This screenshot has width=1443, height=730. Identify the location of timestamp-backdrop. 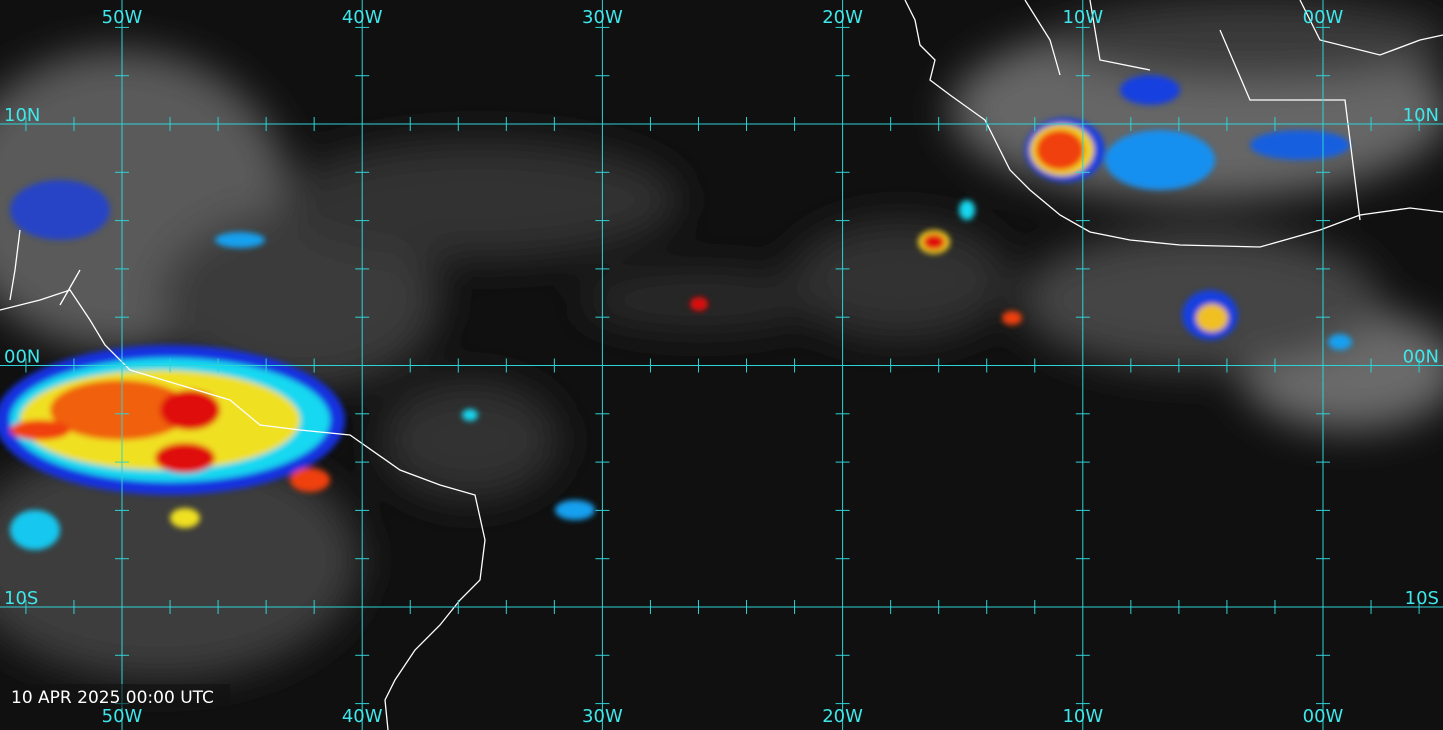
(118, 696).